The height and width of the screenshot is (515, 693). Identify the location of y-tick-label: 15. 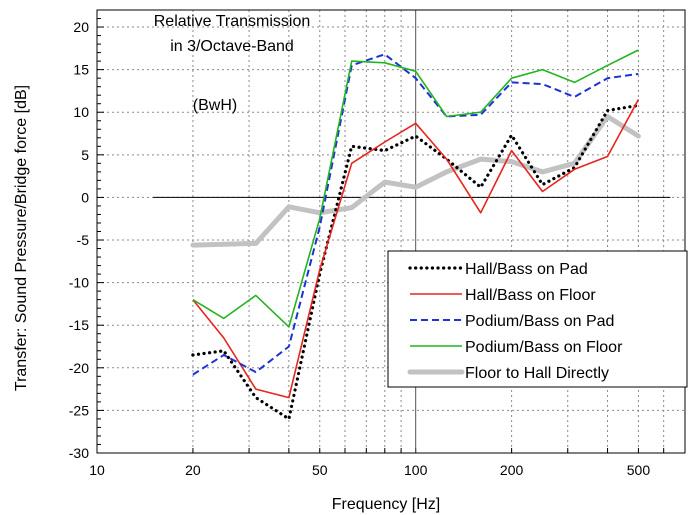
(81, 70).